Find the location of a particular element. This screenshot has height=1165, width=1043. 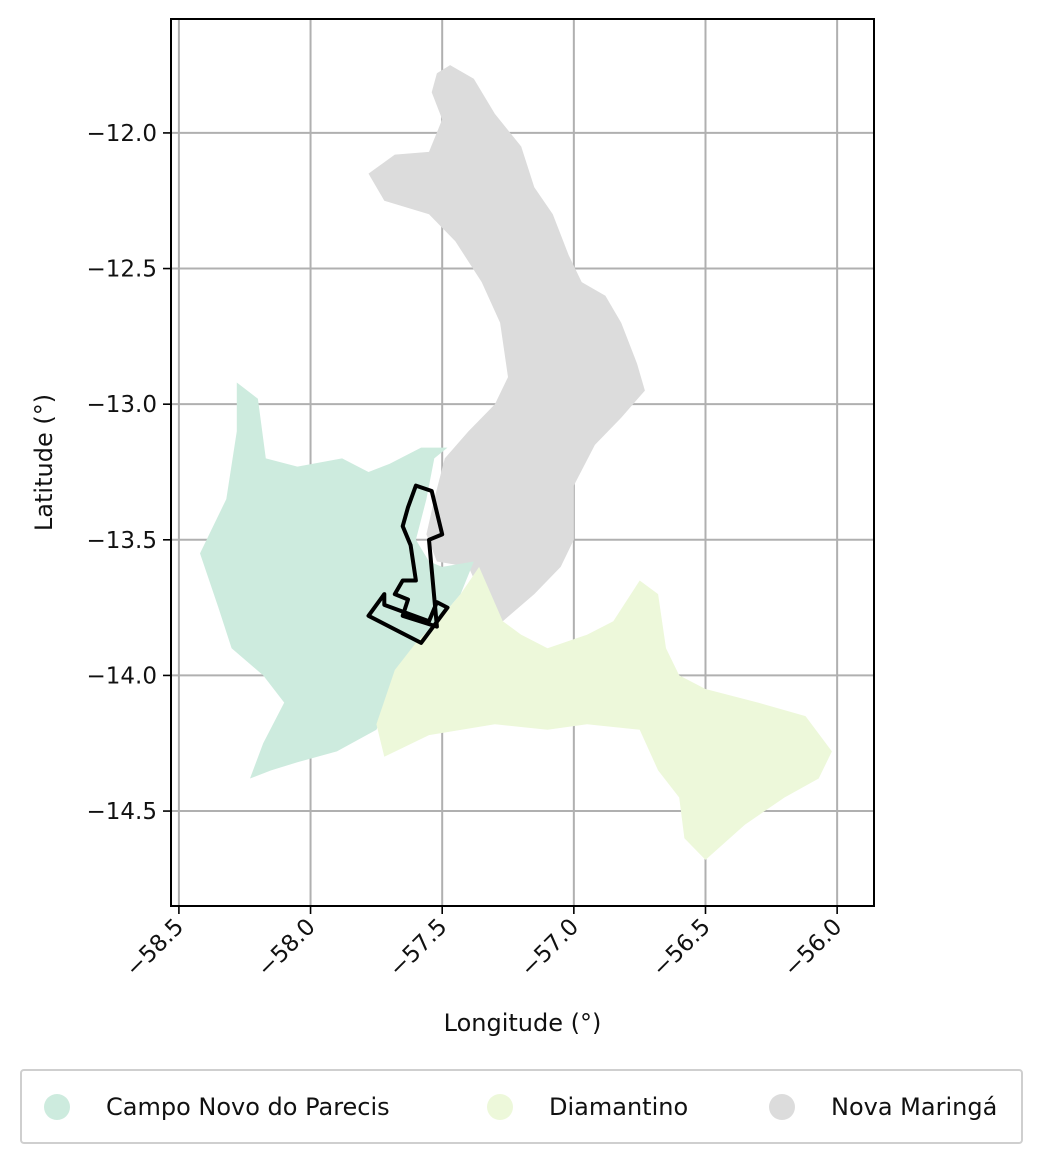

legend-item-campo-novo: Campo Novo do Parecis is located at coordinates (217, 1106).